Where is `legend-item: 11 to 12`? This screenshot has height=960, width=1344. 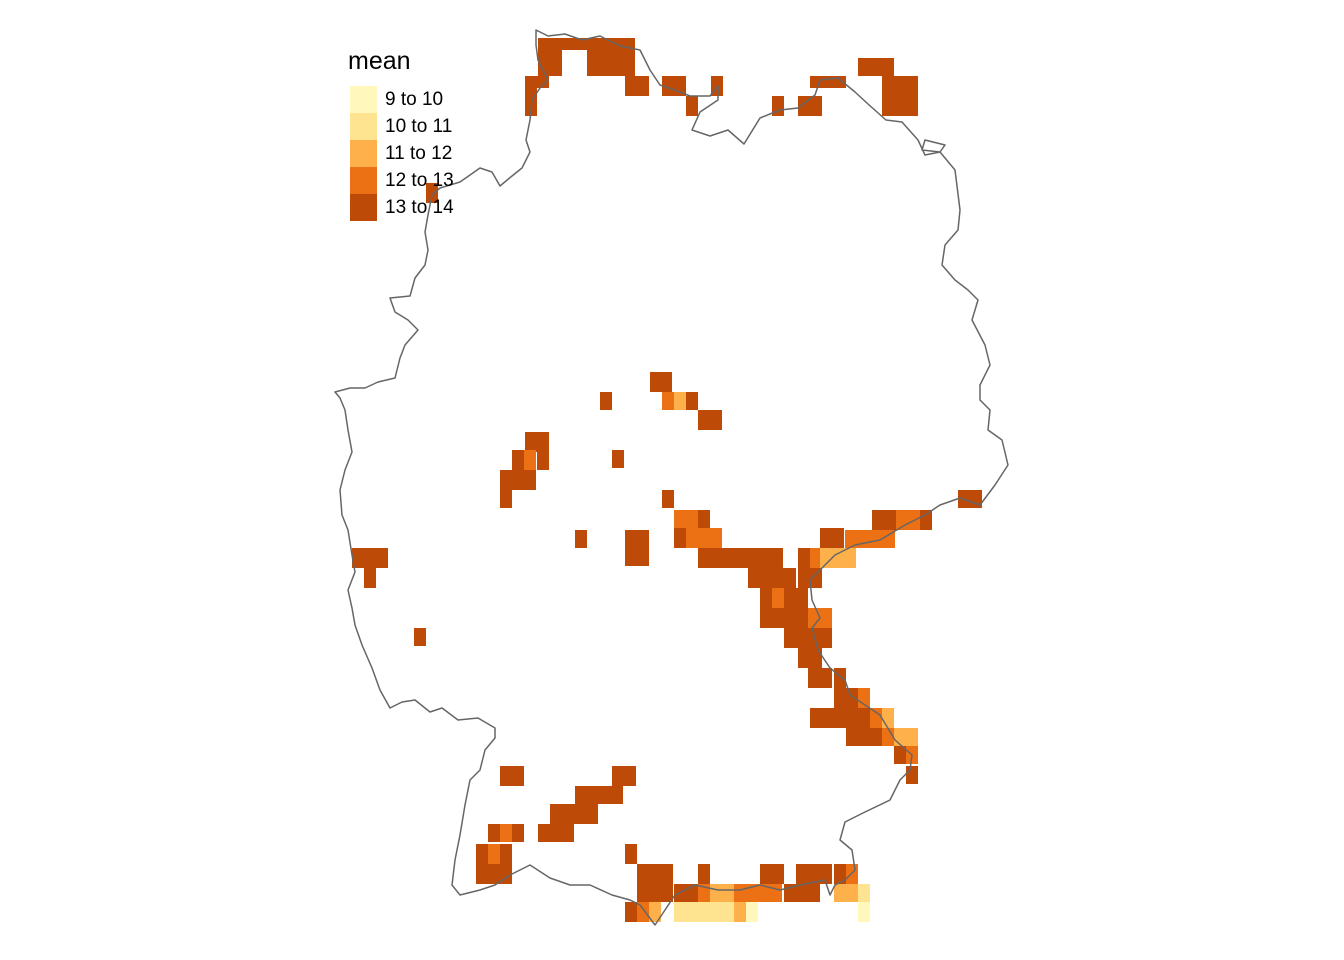 legend-item: 11 to 12 is located at coordinates (400, 153).